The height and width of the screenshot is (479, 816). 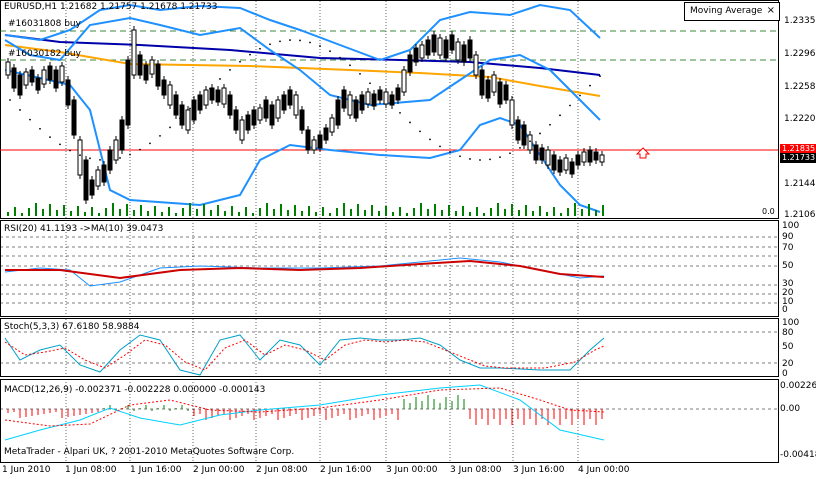 I want to click on rsi-scale-label: 50, so click(x=788, y=266).